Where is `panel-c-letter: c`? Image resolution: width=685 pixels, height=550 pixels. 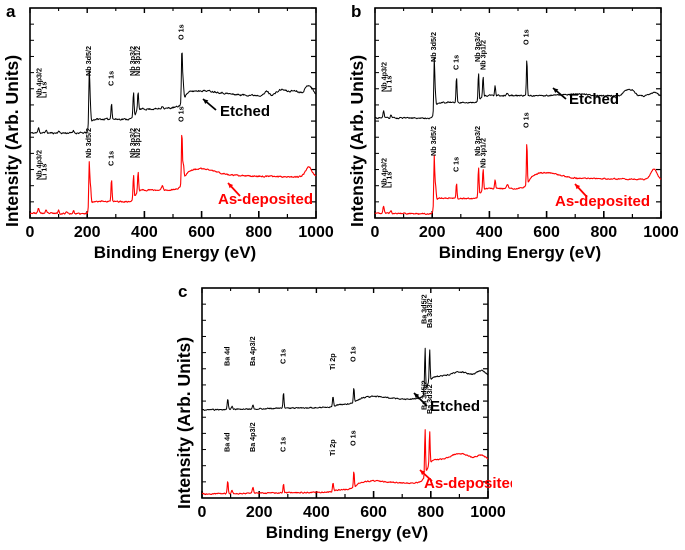 panel-c-letter: c is located at coordinates (183, 291).